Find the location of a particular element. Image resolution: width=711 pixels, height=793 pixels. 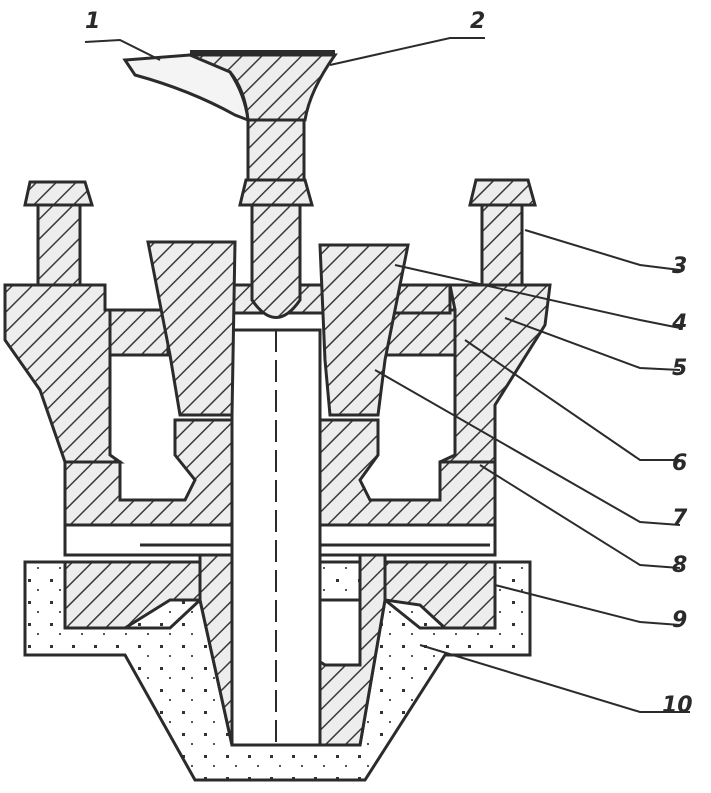

label-2: 2 is located at coordinates (477, 21).